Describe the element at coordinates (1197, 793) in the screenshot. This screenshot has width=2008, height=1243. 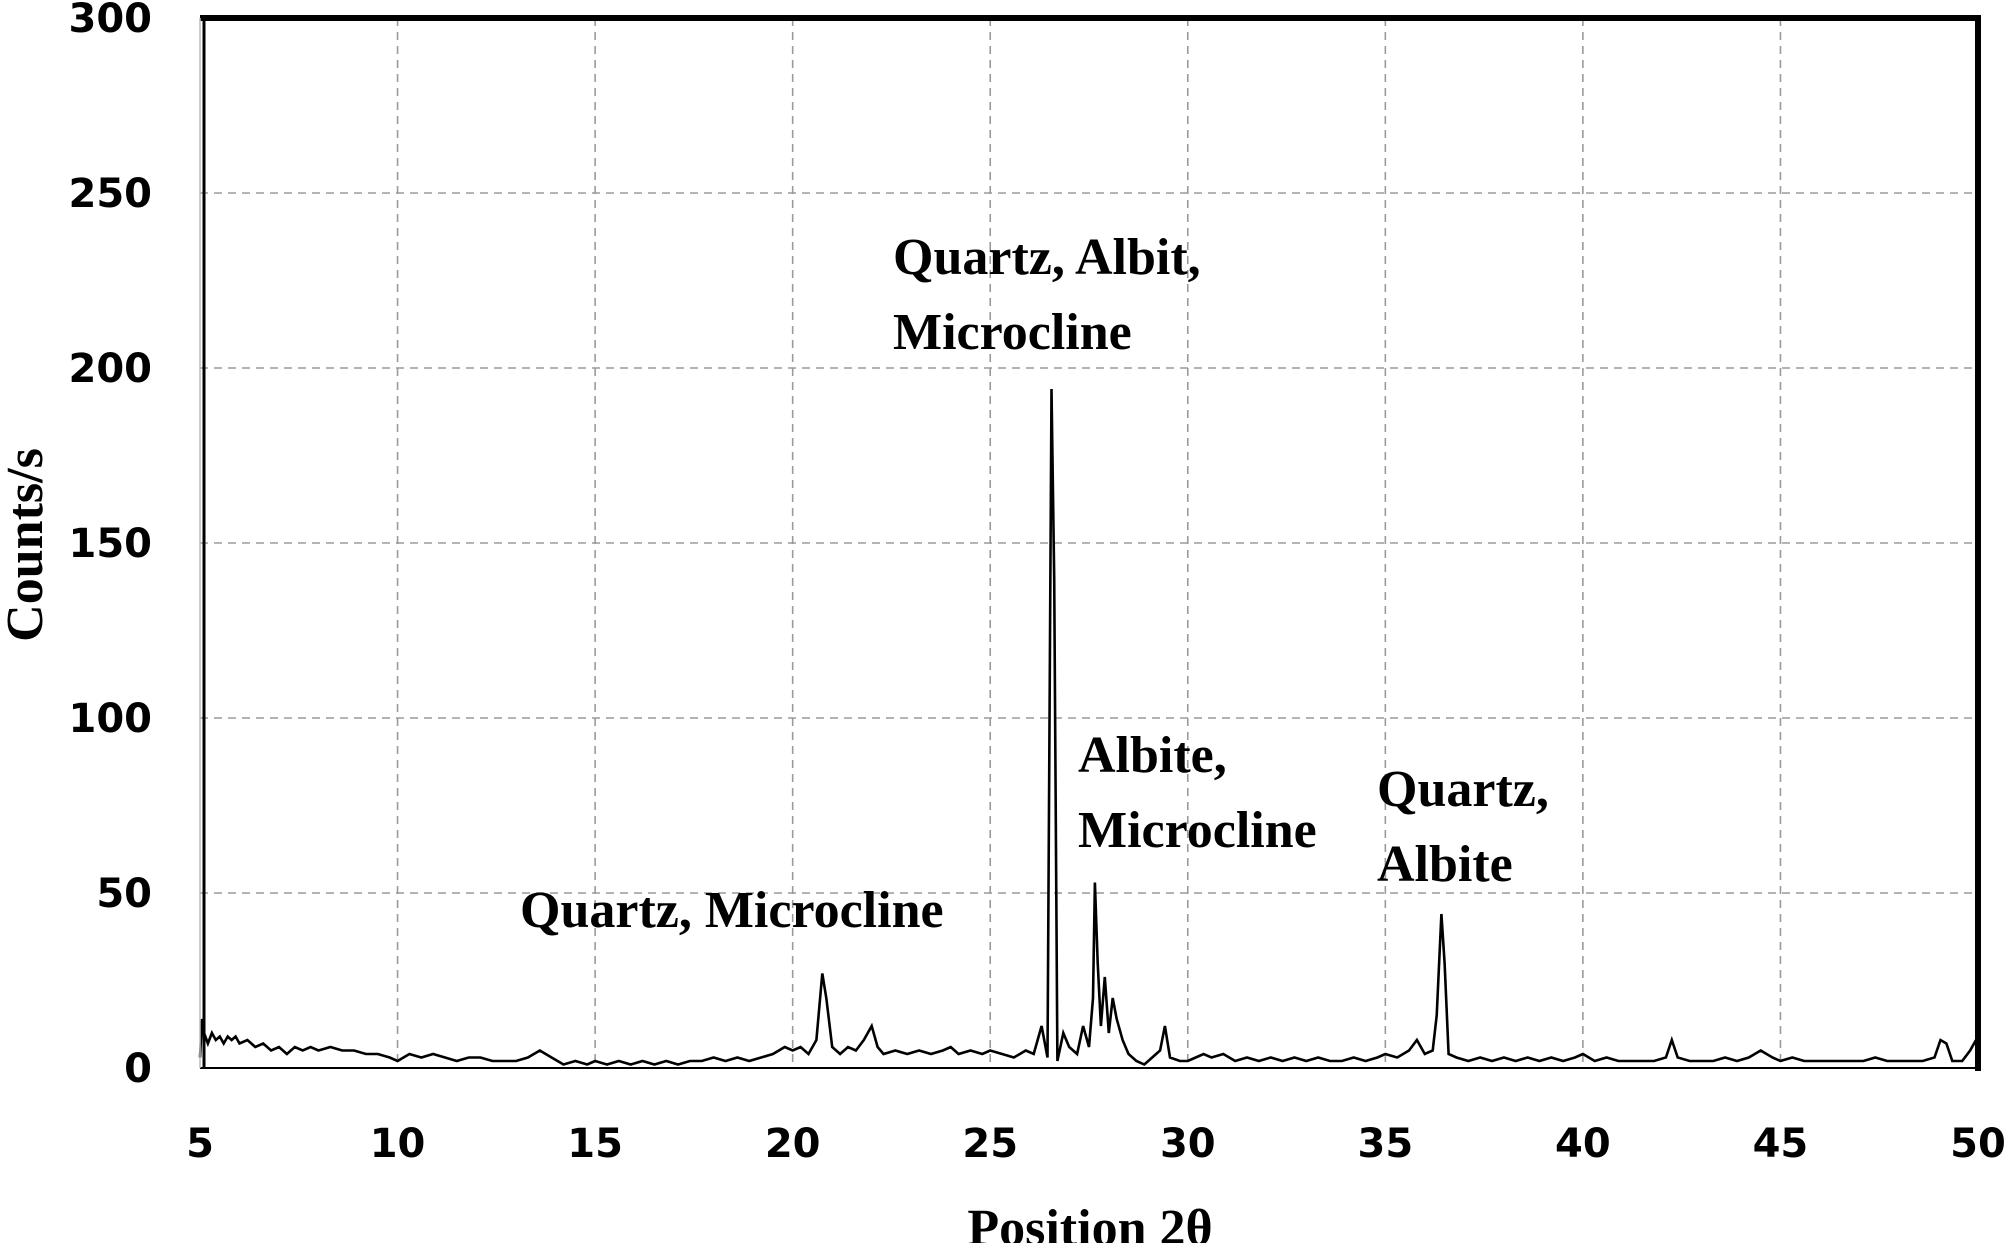
I see `peak-label: Albite, Microcline` at that location.